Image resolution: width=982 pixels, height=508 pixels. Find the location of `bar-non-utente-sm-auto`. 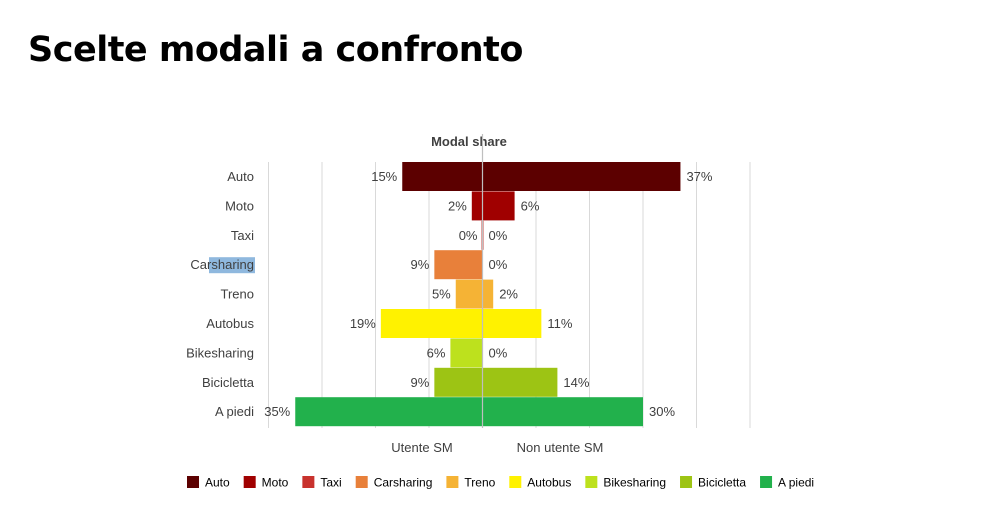

bar-non-utente-sm-auto is located at coordinates (581, 176).